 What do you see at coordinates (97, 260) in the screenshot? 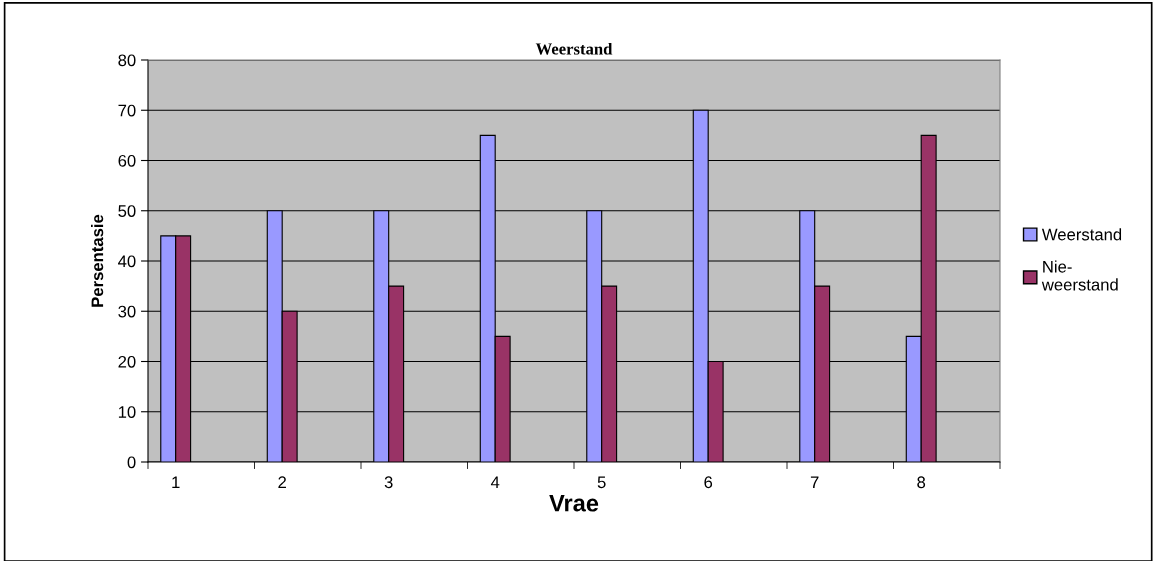
I see `y-axis-title: Persentasie` at bounding box center [97, 260].